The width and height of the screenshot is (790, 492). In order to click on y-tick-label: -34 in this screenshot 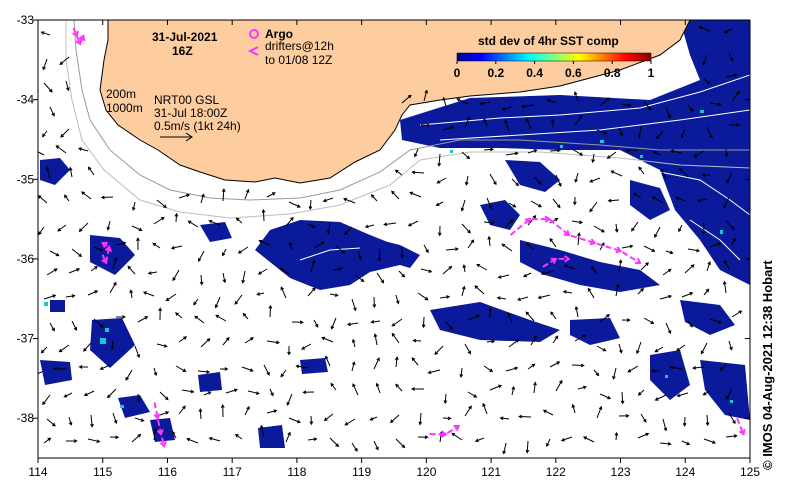, I will do `click(26, 100)`.